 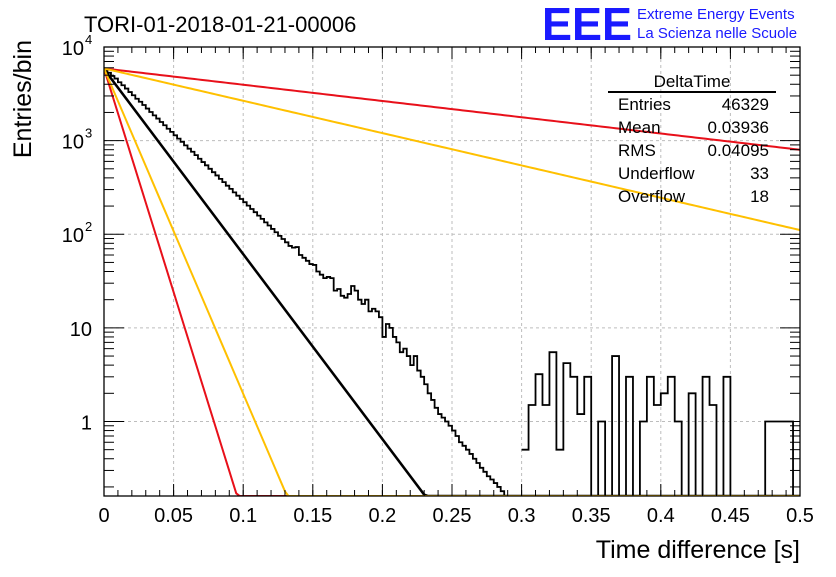 I want to click on stats-label: Underflow, so click(x=656, y=173).